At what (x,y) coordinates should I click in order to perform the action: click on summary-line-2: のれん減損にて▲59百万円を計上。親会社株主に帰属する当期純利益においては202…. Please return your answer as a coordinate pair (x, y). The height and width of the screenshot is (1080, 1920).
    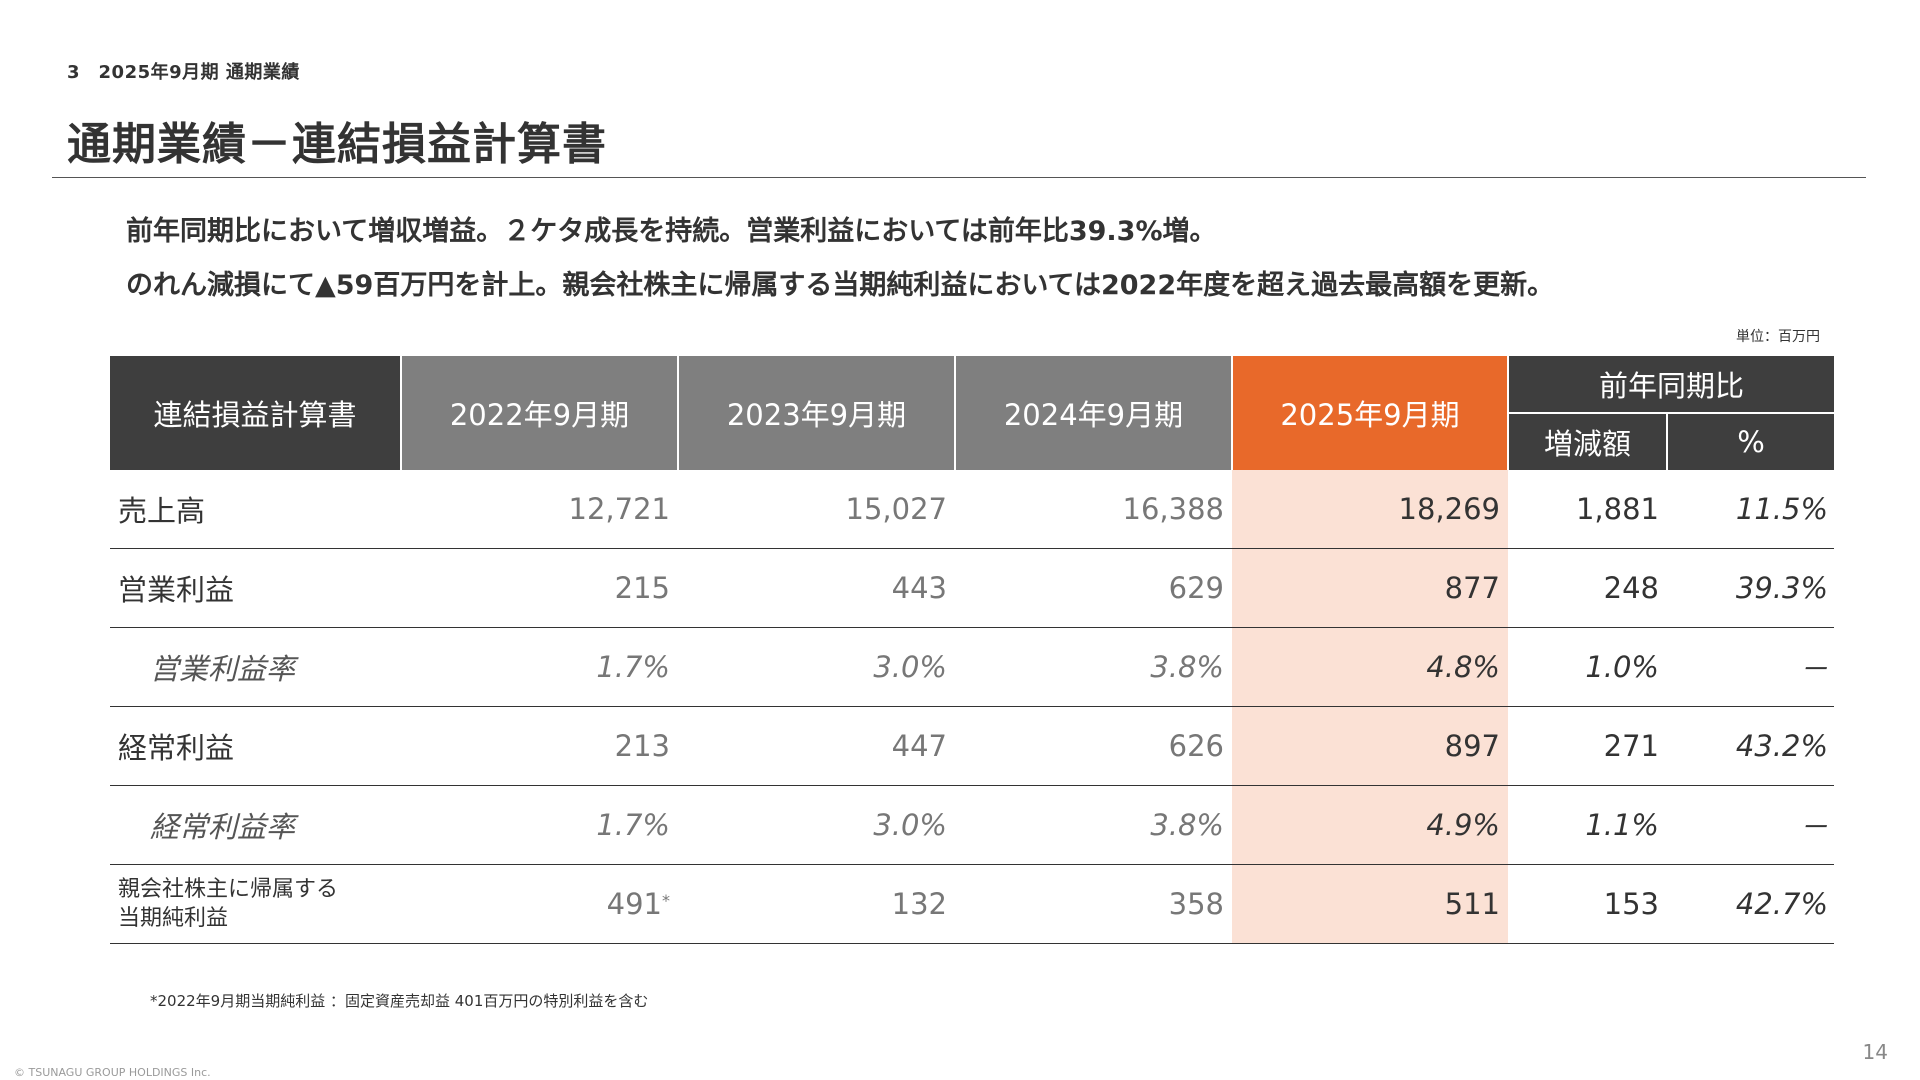
    Looking at the image, I should click on (840, 285).